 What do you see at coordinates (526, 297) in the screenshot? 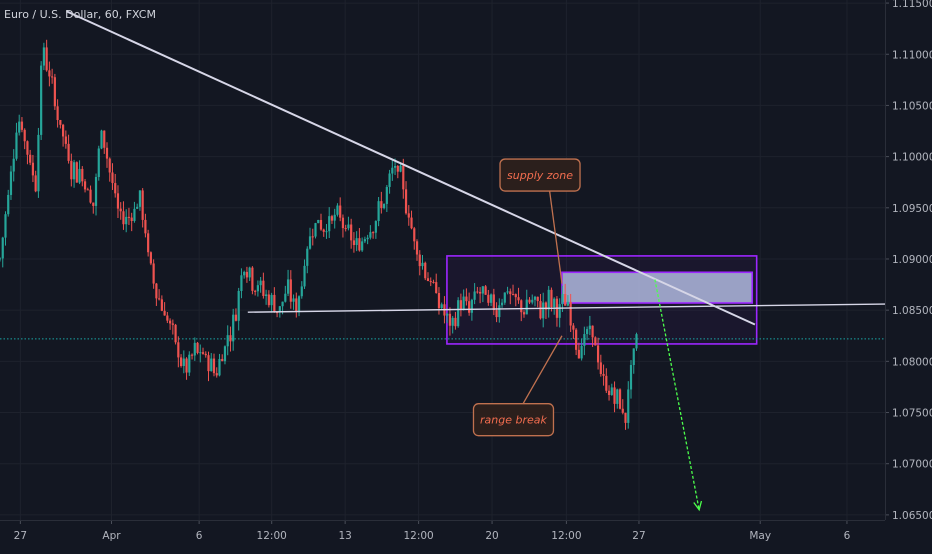
I see `annotations: supply zone range break` at bounding box center [526, 297].